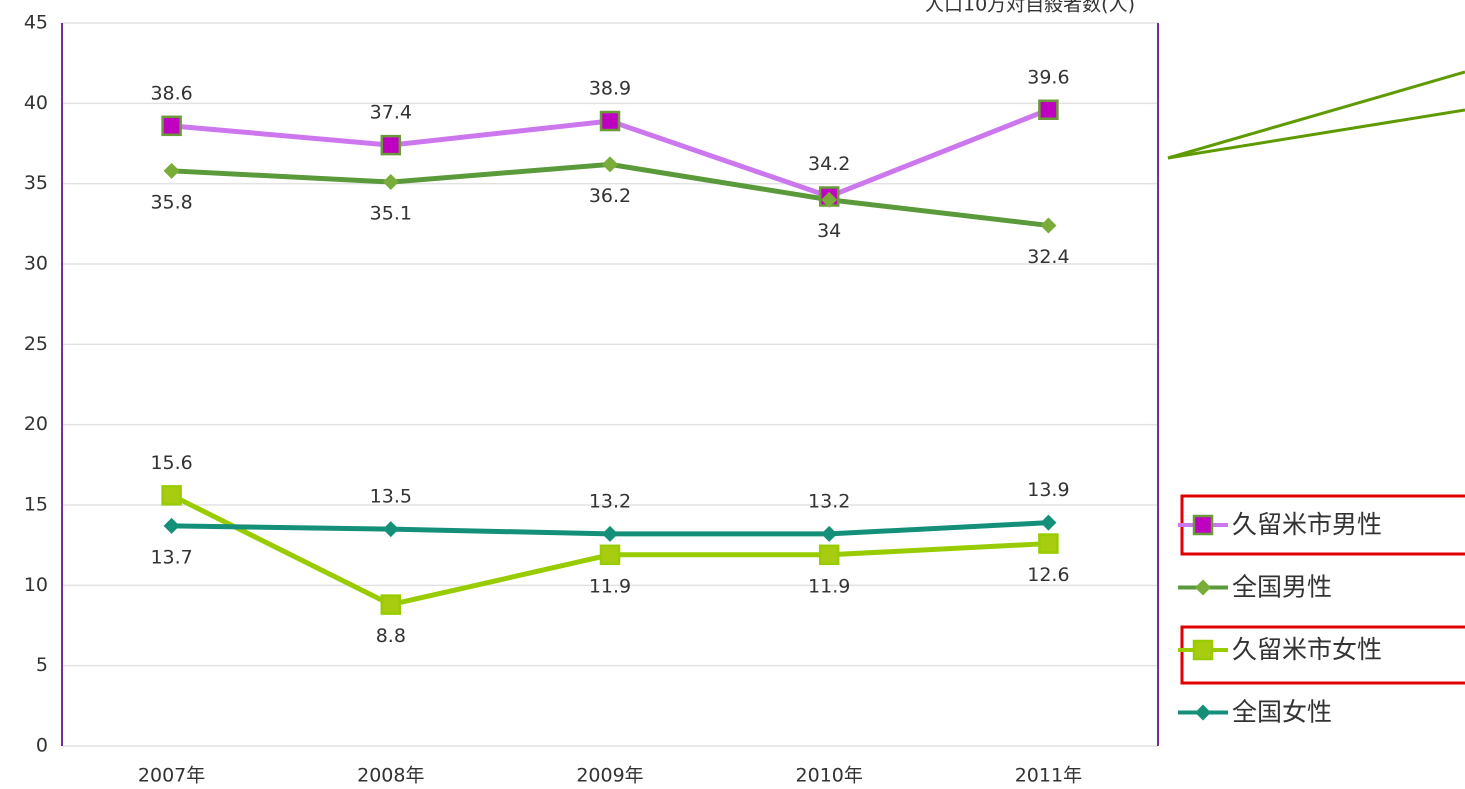 This screenshot has width=1465, height=789. I want to click on data-label: 36.2, so click(610, 196).